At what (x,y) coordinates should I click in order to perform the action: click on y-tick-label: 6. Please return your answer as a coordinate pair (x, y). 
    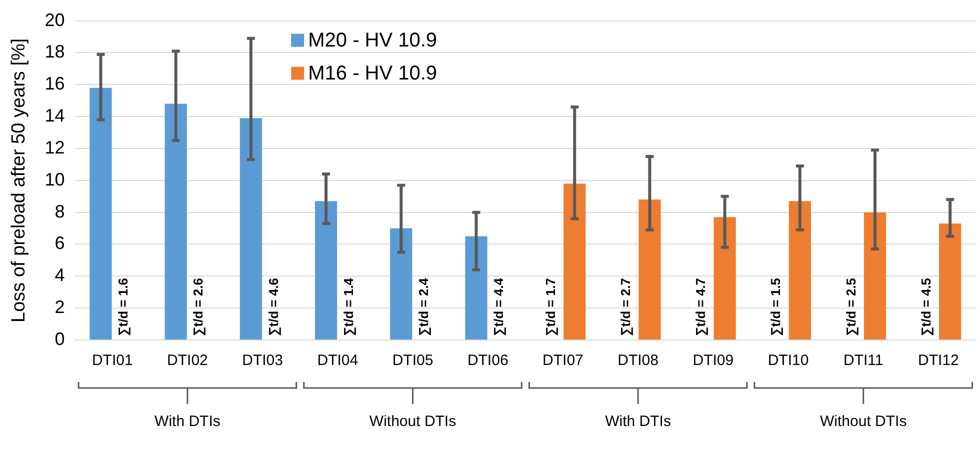
    Looking at the image, I should click on (59, 243).